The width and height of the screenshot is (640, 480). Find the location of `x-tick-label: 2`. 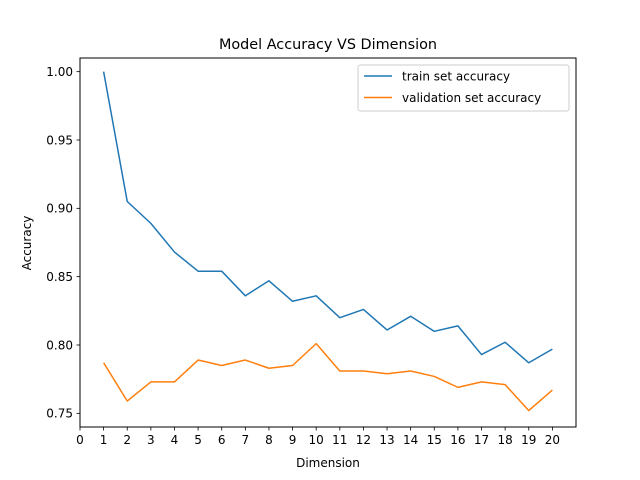

x-tick-label: 2 is located at coordinates (127, 440).